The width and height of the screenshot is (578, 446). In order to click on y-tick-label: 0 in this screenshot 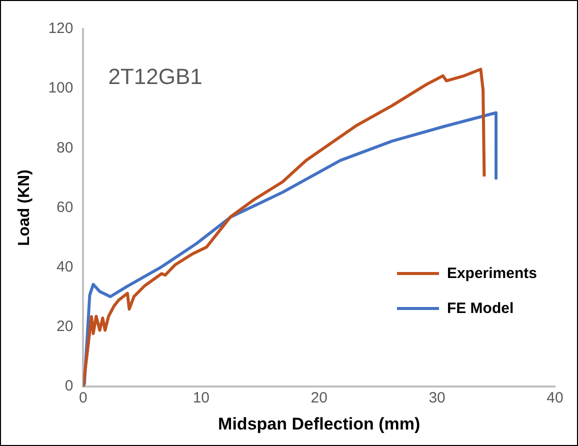, I will do `click(69, 386)`.